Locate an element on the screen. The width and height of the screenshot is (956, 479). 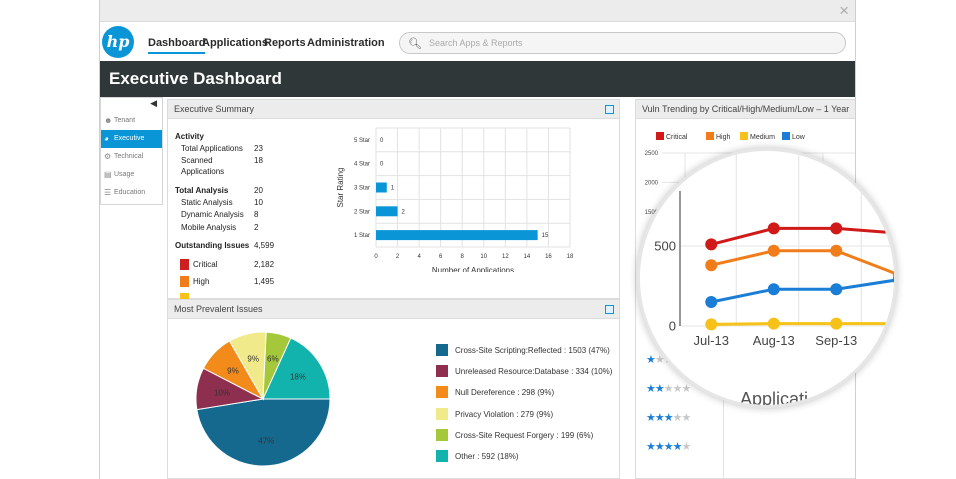
critical-swatch is located at coordinates (184, 264).